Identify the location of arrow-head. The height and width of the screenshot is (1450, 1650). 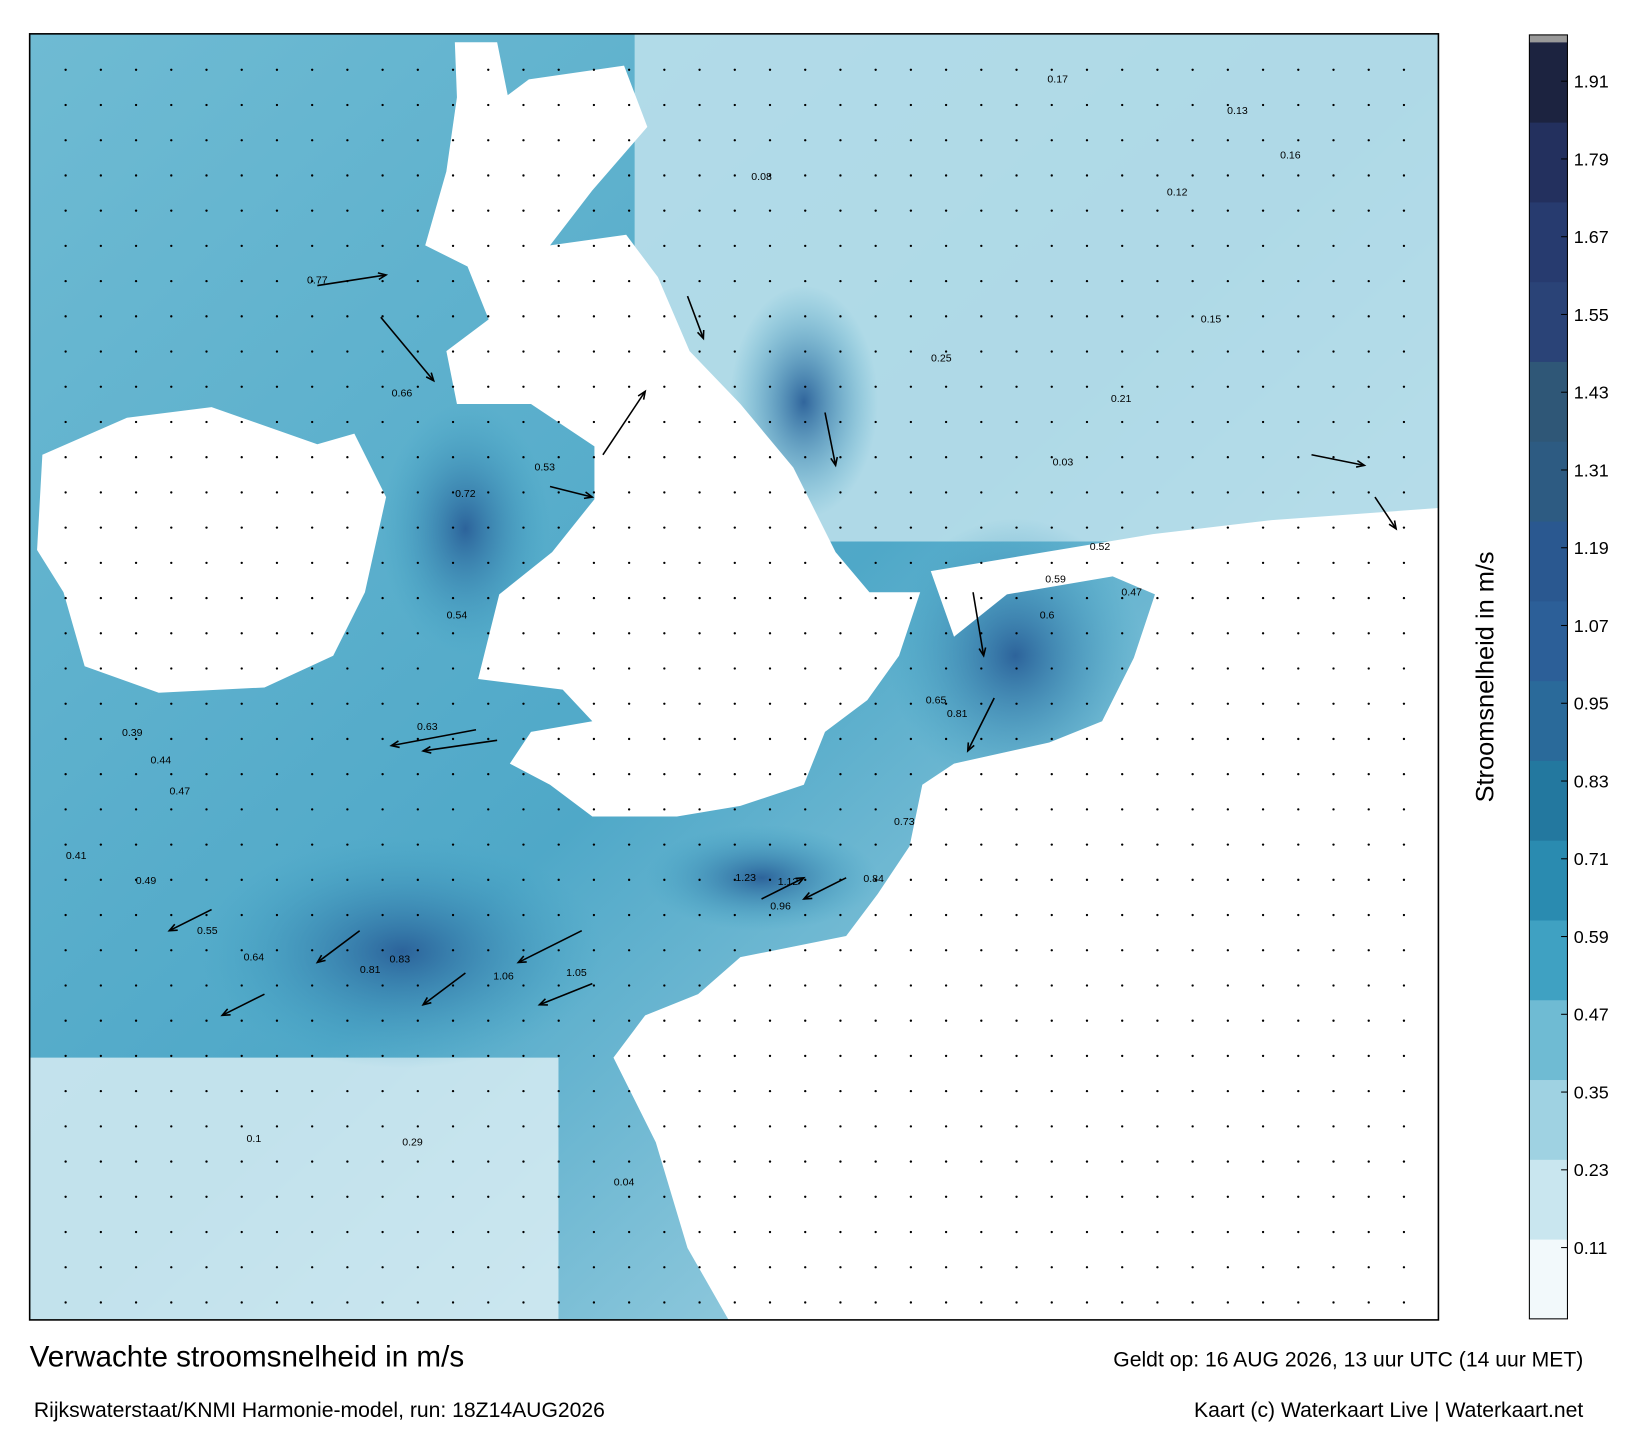
(700, 335).